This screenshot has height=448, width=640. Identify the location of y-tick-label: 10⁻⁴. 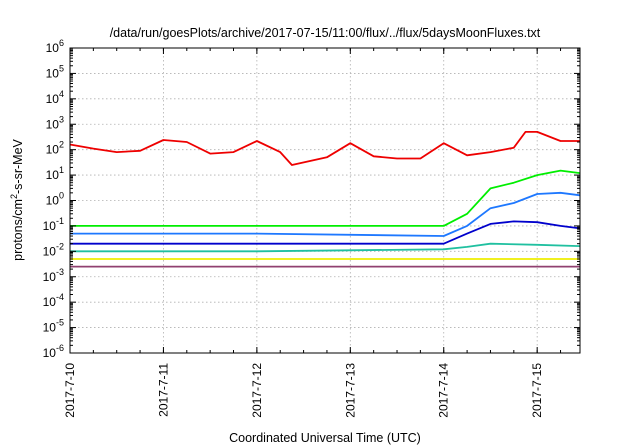
(53, 300).